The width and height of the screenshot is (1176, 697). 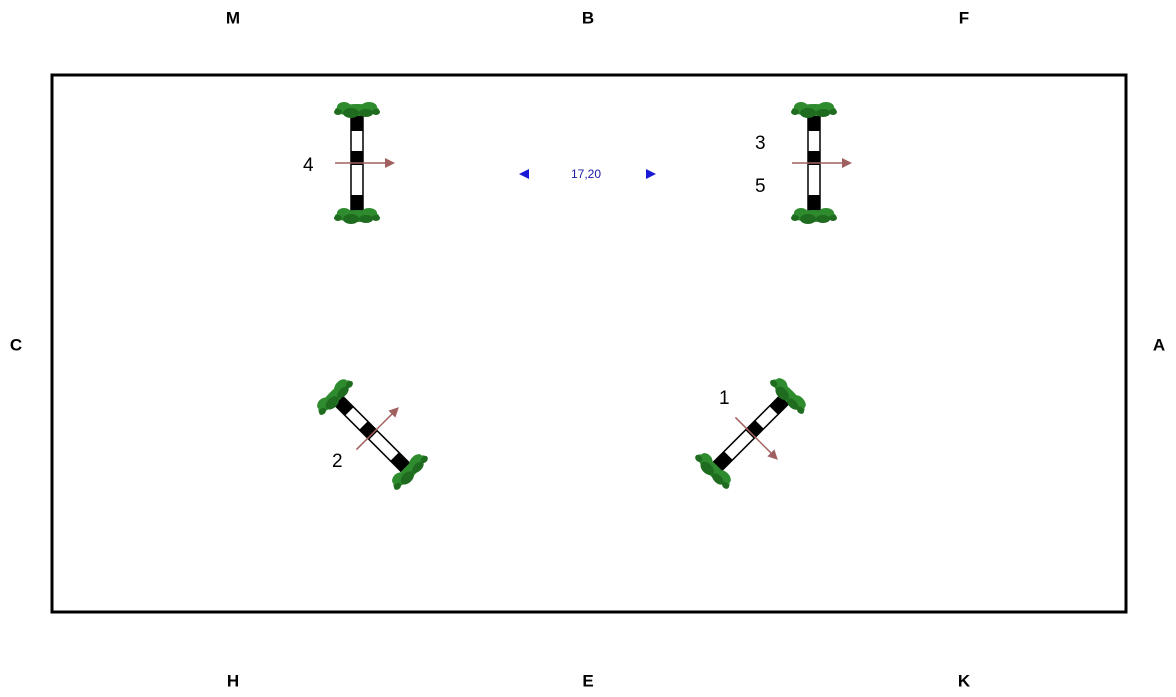 What do you see at coordinates (308, 165) in the screenshot?
I see `jump-number: 4` at bounding box center [308, 165].